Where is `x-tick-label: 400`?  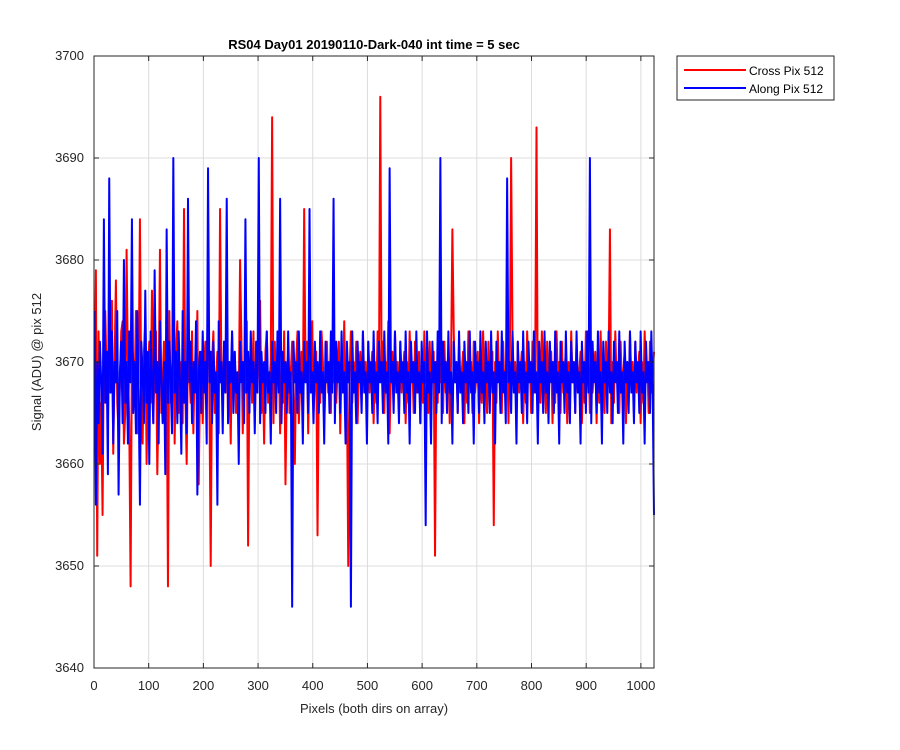
x-tick-label: 400 is located at coordinates (313, 685).